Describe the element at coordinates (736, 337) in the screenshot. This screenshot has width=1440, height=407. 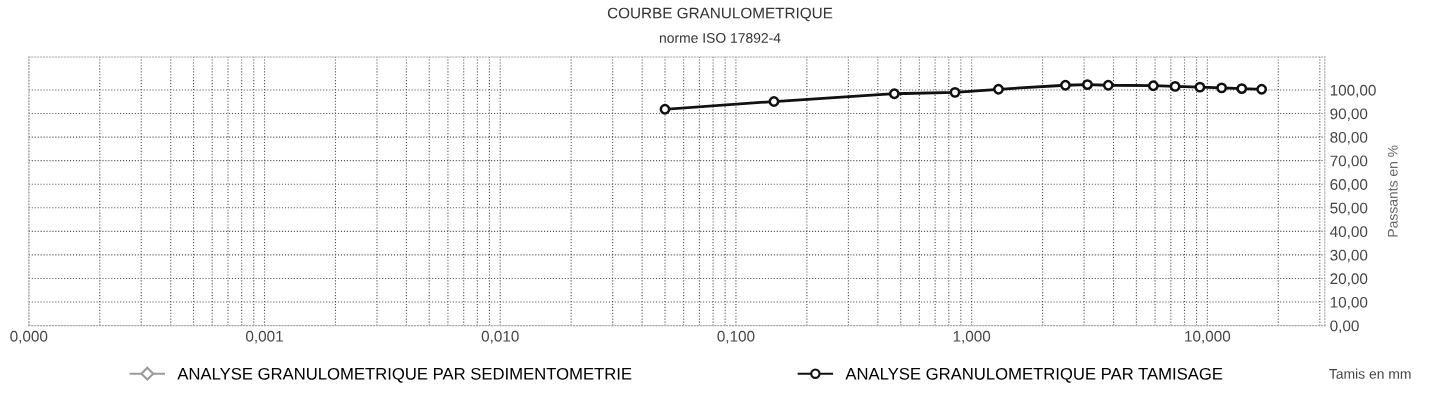
I see `x-tick-label: 0,100` at that location.